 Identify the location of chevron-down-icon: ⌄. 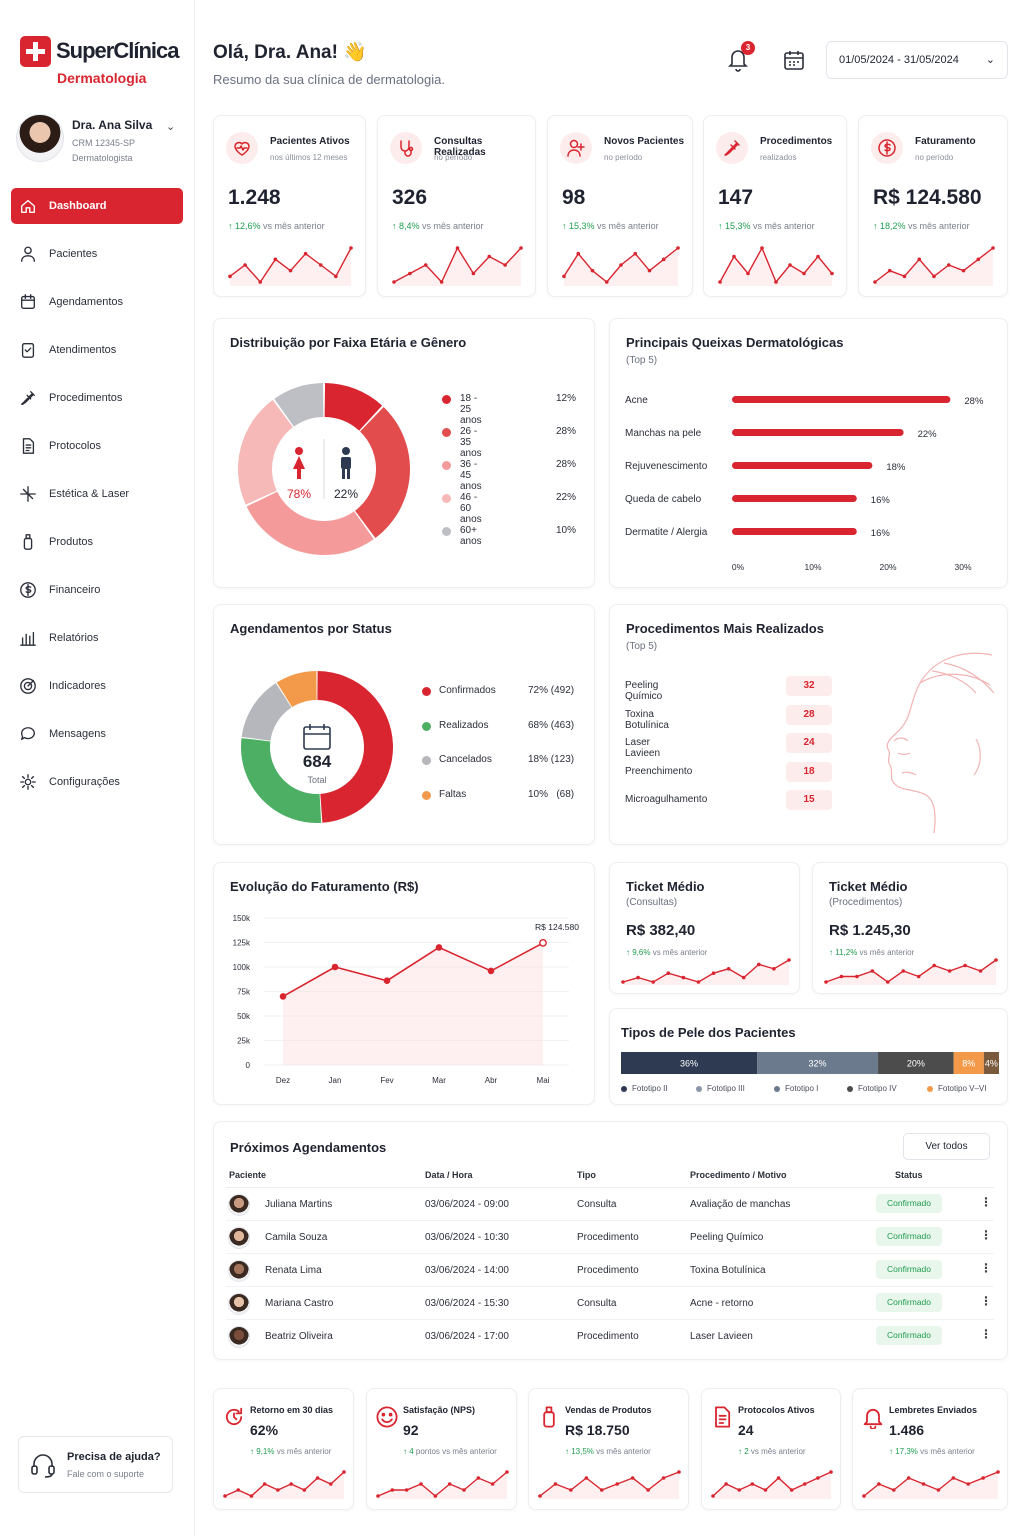
(171, 127).